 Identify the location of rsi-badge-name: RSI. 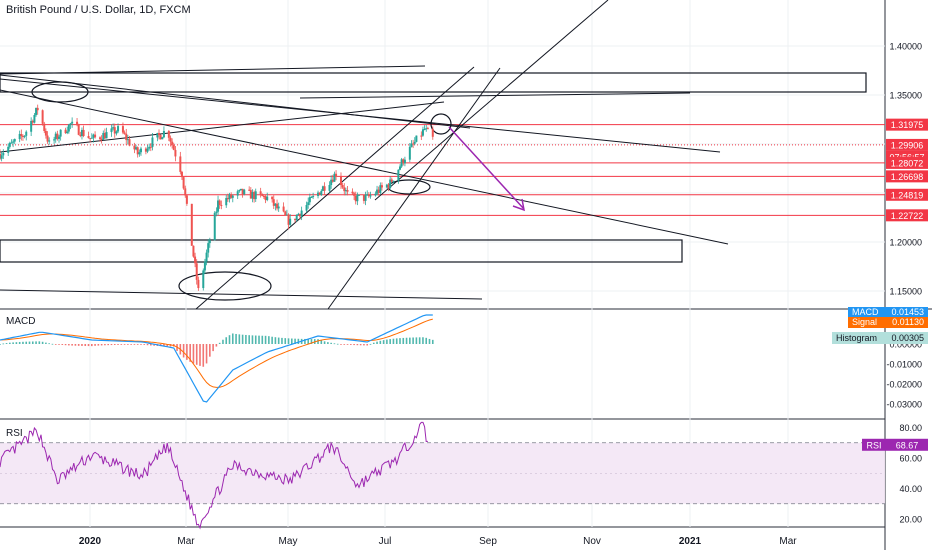
(873, 445).